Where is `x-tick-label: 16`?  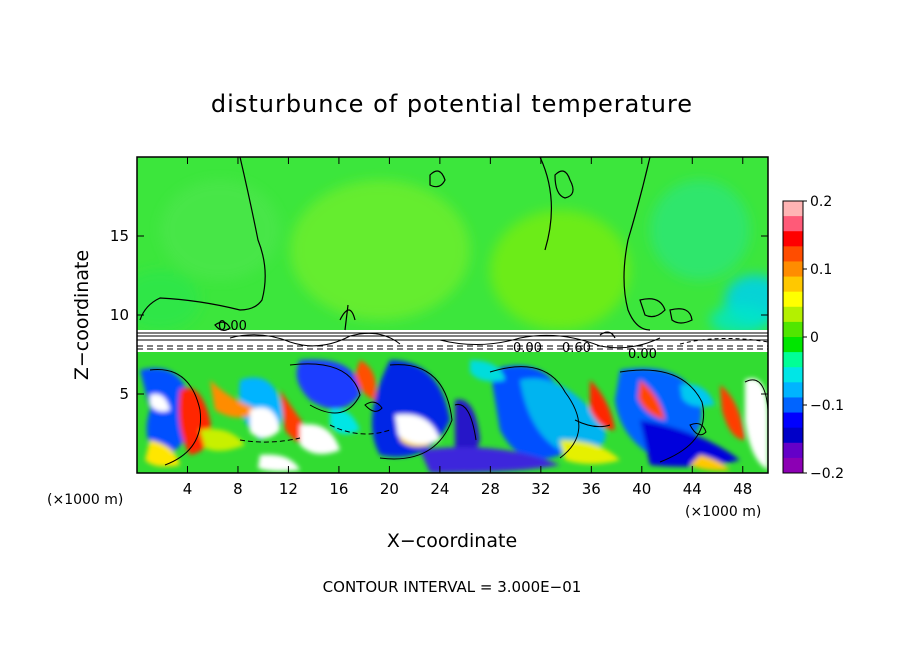 x-tick-label: 16 is located at coordinates (338, 489).